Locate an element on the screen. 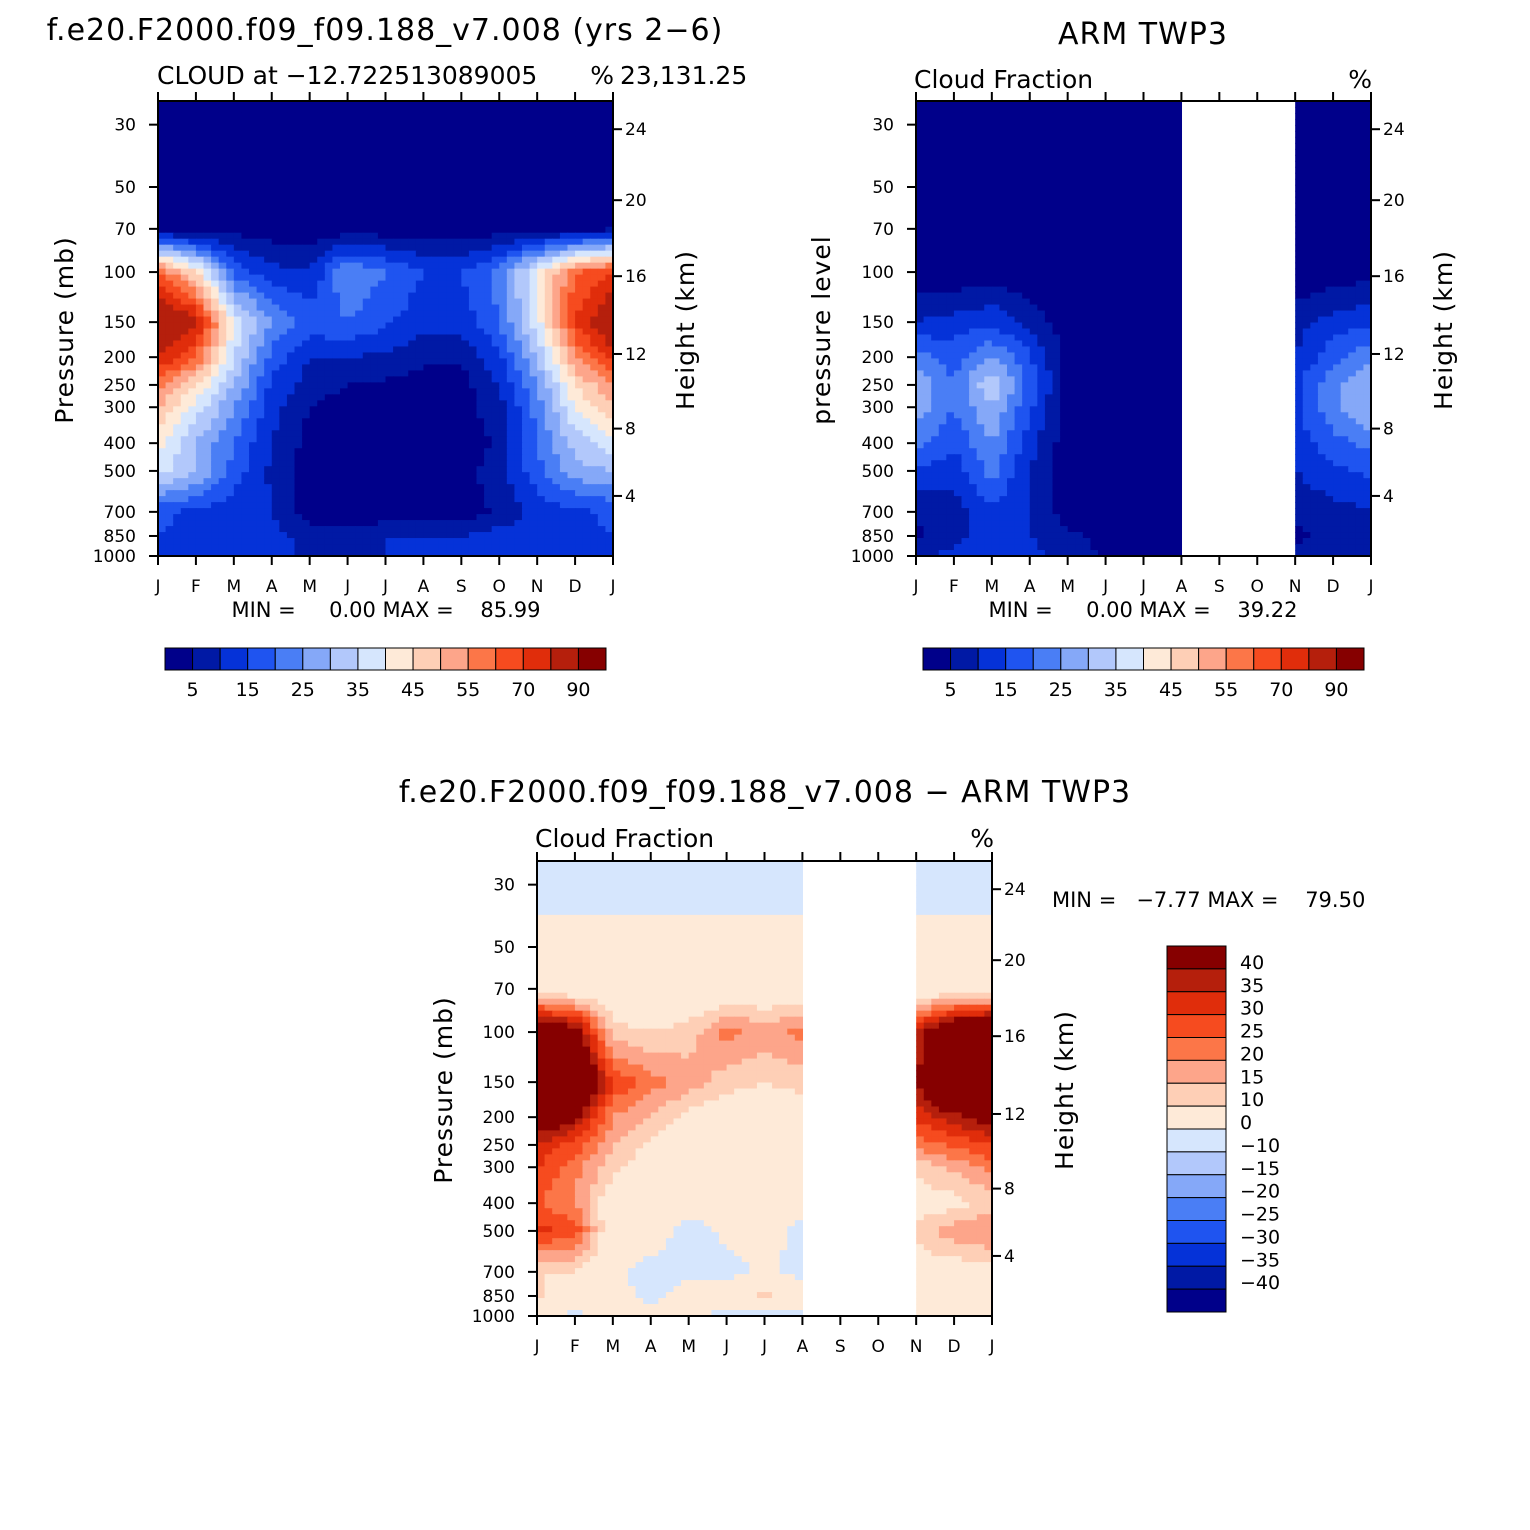  y-tick-right-label: 12 is located at coordinates (636, 355).